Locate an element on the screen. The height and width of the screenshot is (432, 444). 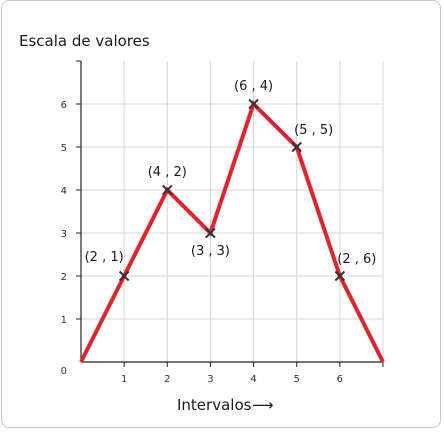
y-tick-label: 5 is located at coordinates (64, 148).